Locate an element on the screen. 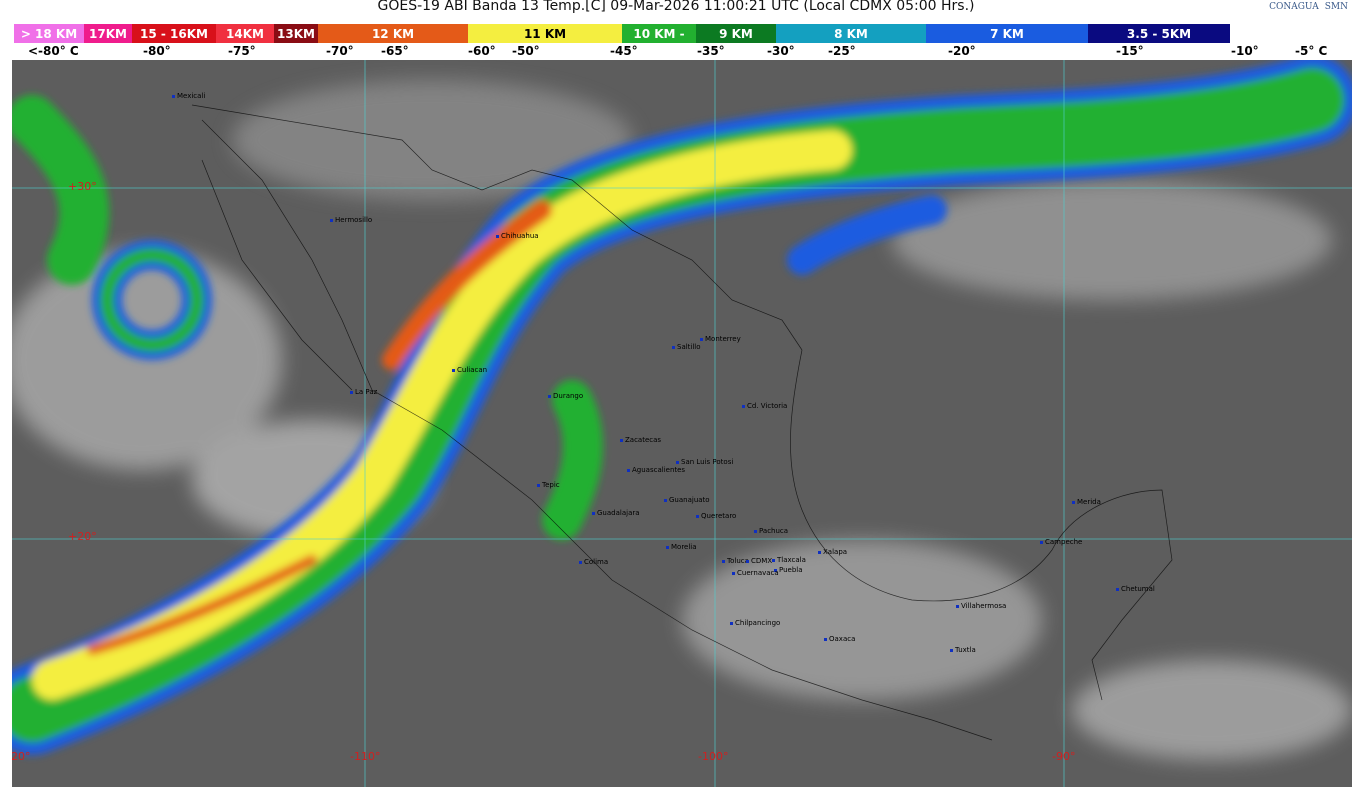 The image size is (1352, 791). legend-temperature: <-80° C is located at coordinates (53, 51).